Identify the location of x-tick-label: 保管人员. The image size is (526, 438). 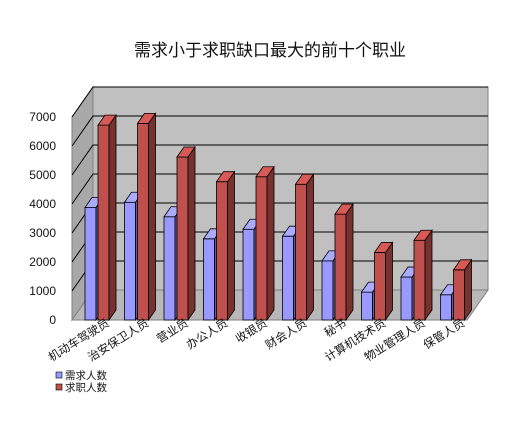
(444, 334).